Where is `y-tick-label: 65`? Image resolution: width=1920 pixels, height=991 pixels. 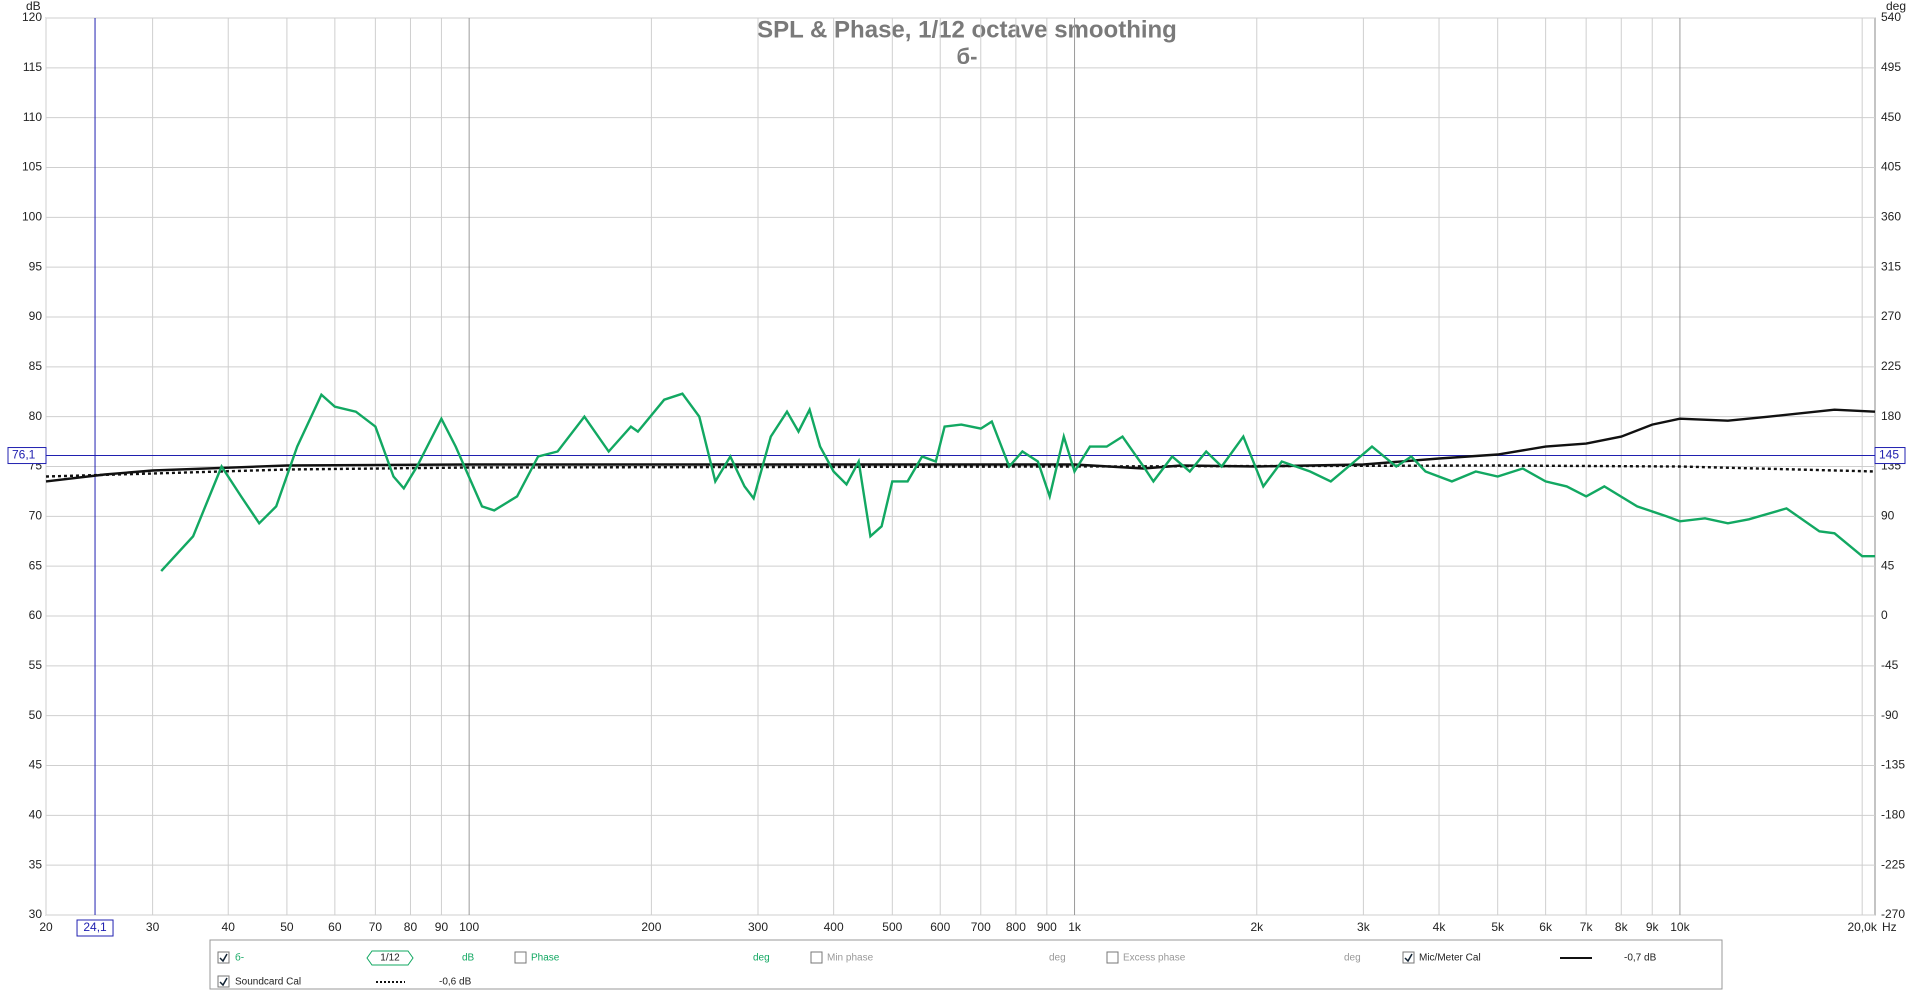
y-tick-label: 65 is located at coordinates (36, 565).